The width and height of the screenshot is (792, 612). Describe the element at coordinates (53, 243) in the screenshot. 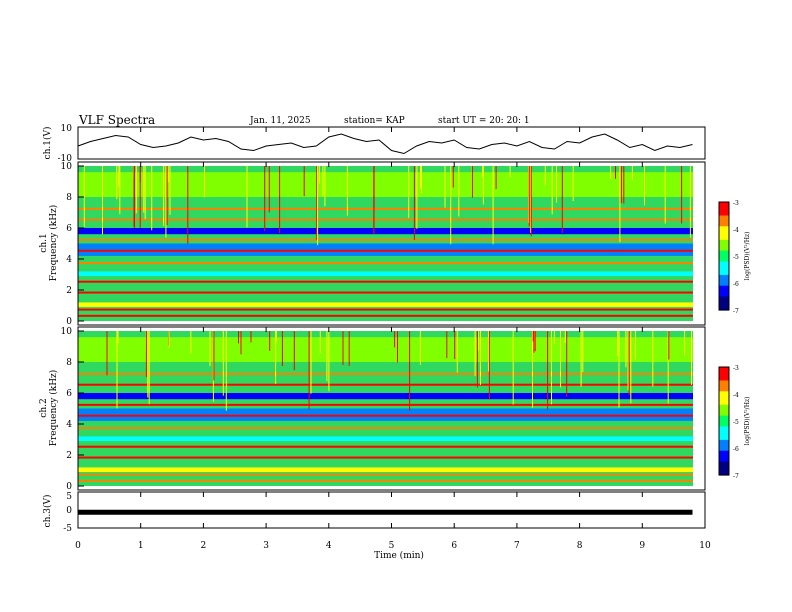

I see `ch1-freq-ylabel: Frequency (kHz)` at that location.